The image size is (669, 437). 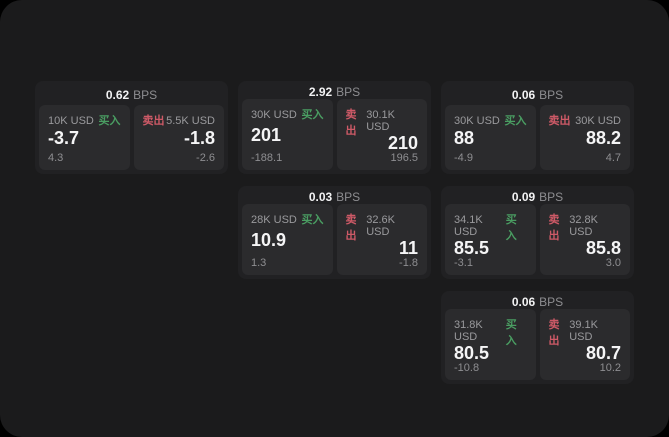 I want to click on spread-value: 2.92, so click(x=320, y=92).